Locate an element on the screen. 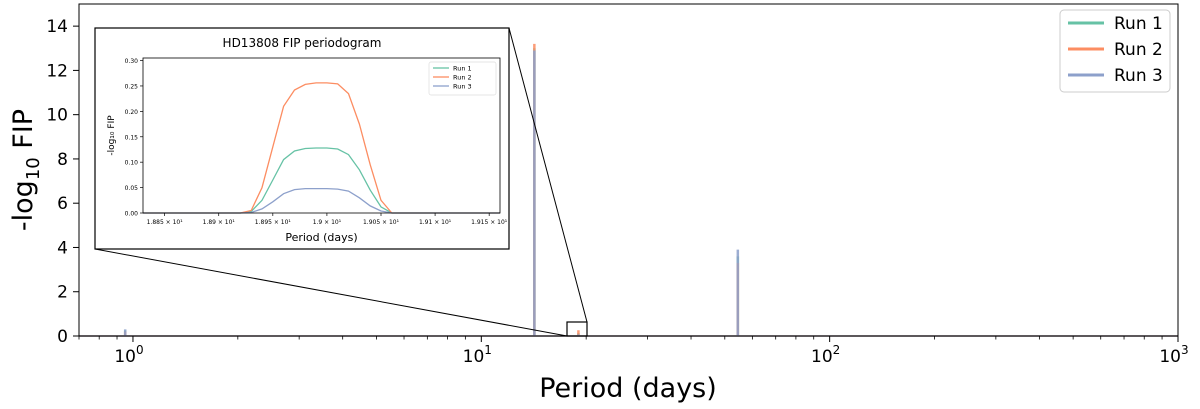  main-x-axis-label: Period (days) is located at coordinates (628, 388).